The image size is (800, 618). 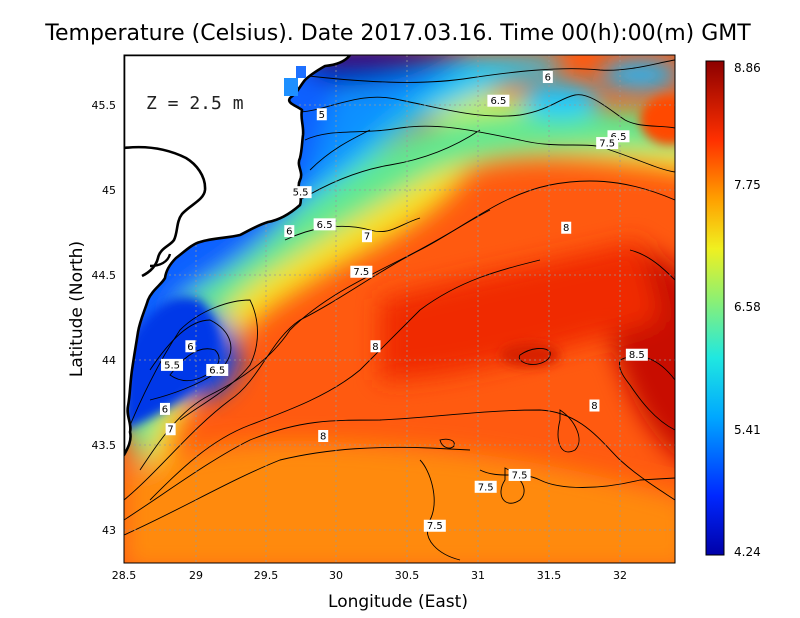 I want to click on y-tick-label: 44, so click(x=109, y=360).